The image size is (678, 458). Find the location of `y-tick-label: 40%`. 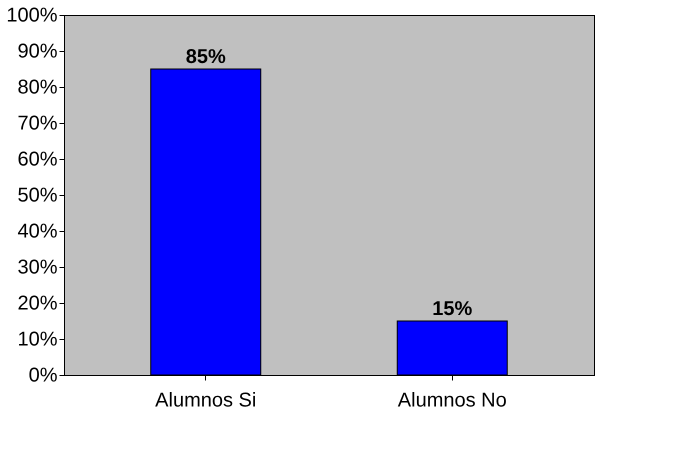

y-tick-label: 40% is located at coordinates (37, 231).